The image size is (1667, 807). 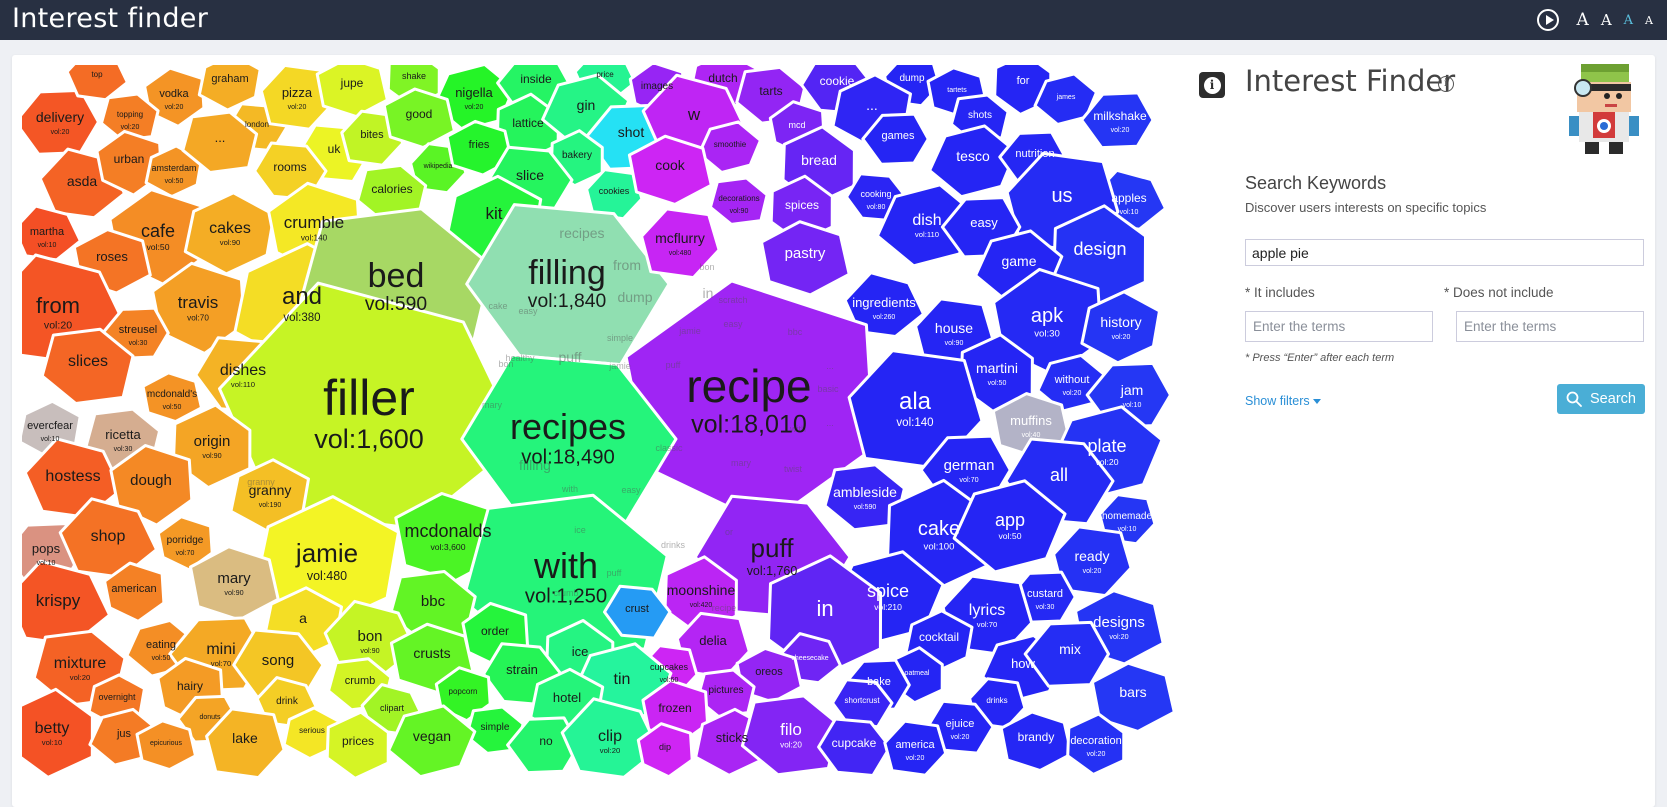 I want to click on voronoi-cell-volume: vol:590, so click(x=865, y=507).